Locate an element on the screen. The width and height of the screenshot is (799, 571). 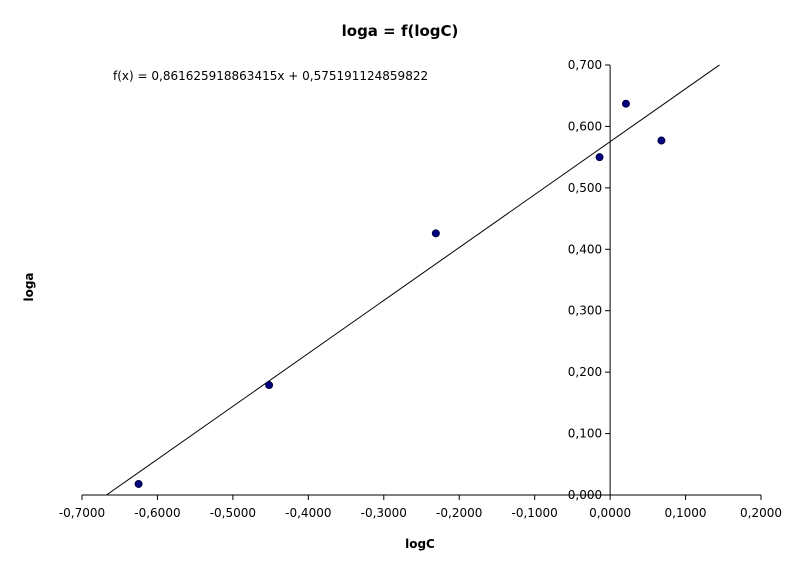
y-tick-label: 0,000 is located at coordinates (585, 495).